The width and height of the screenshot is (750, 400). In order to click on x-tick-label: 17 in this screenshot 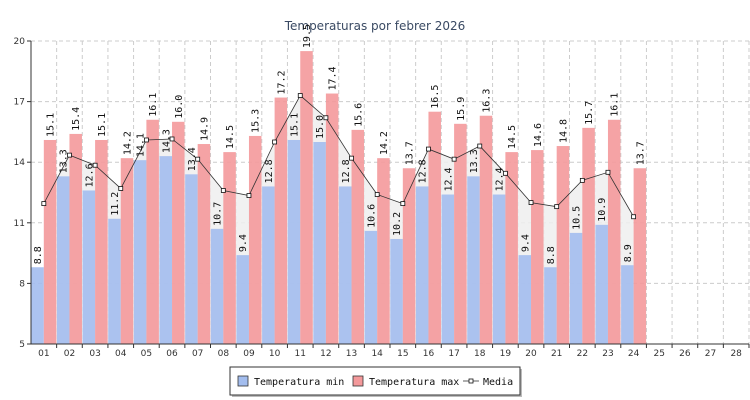, I will do `click(453, 354)`.